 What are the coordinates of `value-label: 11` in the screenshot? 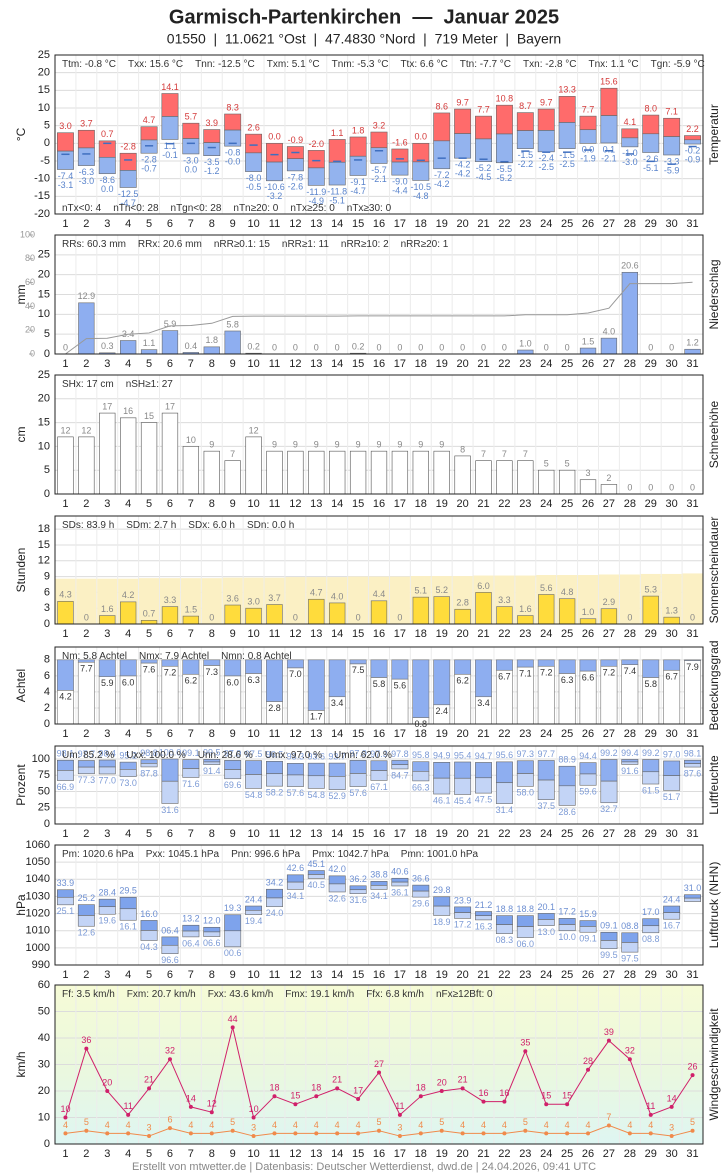 It's located at (399, 1106).